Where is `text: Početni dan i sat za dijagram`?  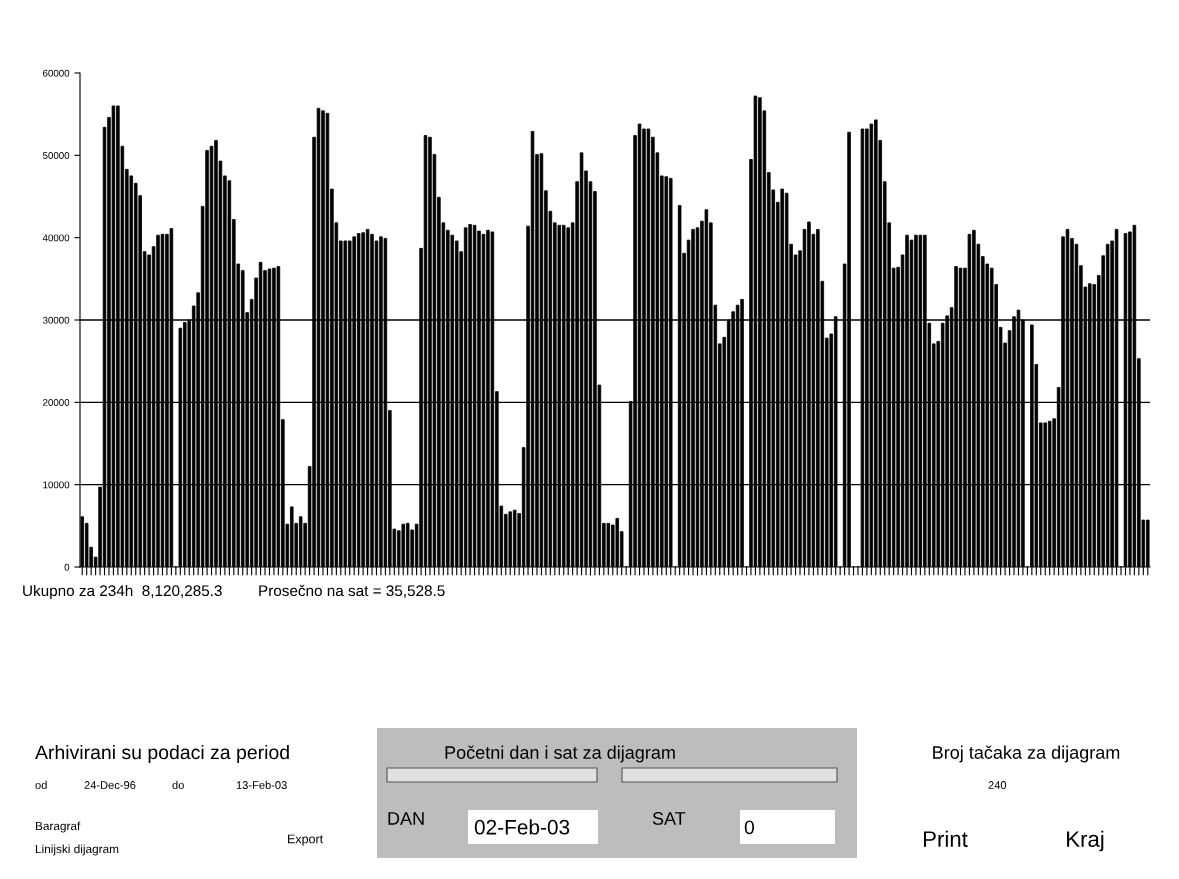 text: Početni dan i sat za dijagram is located at coordinates (560, 754).